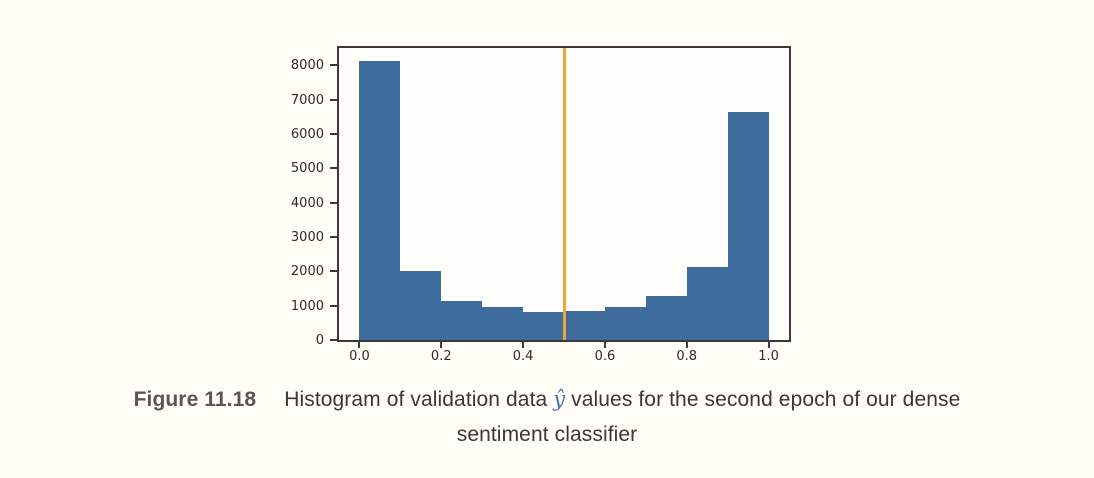  What do you see at coordinates (307, 203) in the screenshot?
I see `y-tick-label: 4000` at bounding box center [307, 203].